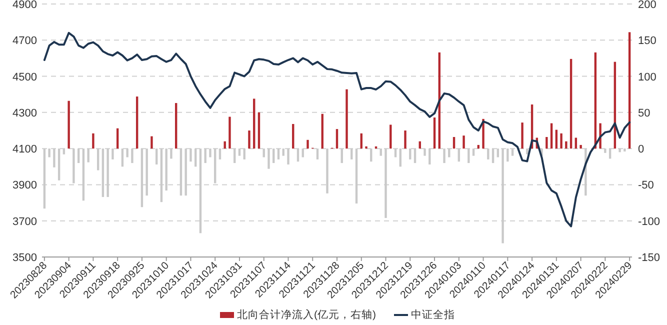 Image resolution: width=667 pixels, height=325 pixels. What do you see at coordinates (24, 258) in the screenshot?
I see `y-tick-label: 3500` at bounding box center [24, 258].